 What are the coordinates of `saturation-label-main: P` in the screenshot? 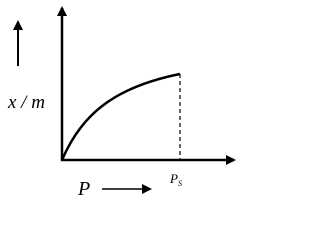 It's located at (173, 178).